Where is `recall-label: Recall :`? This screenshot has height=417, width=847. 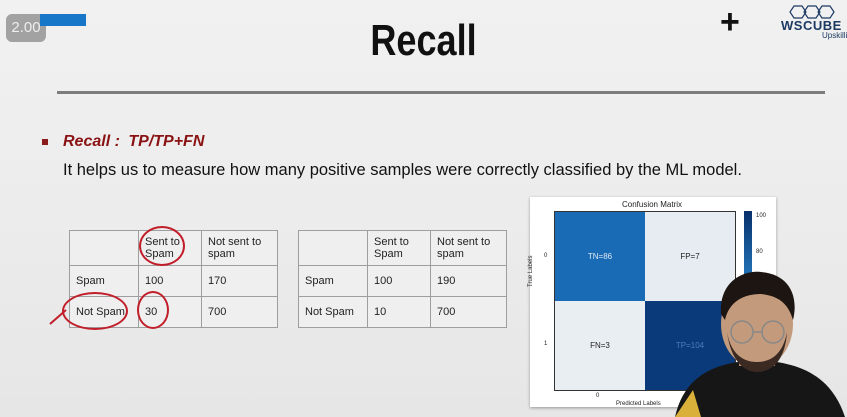
recall-label: Recall : is located at coordinates (91, 141).